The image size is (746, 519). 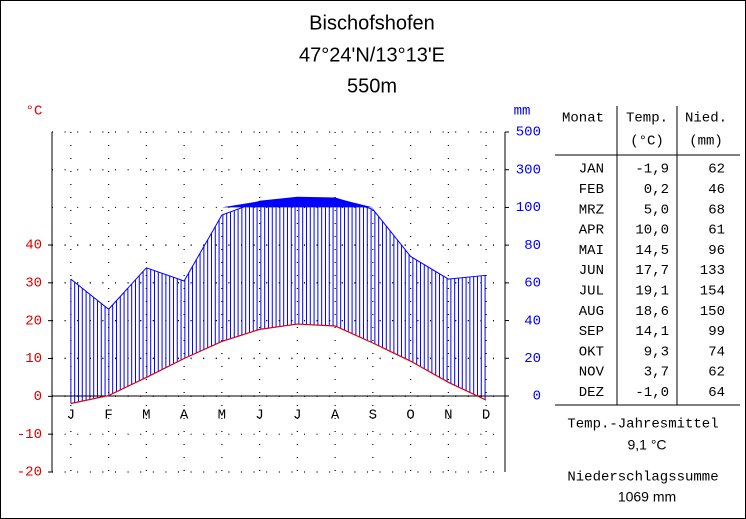 I want to click on precip-line, so click(x=278, y=253).